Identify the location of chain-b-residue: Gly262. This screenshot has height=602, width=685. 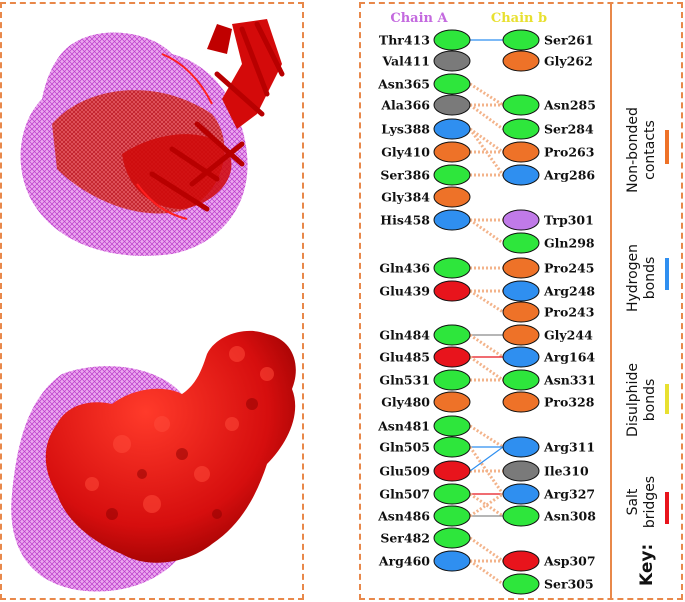
(547, 61).